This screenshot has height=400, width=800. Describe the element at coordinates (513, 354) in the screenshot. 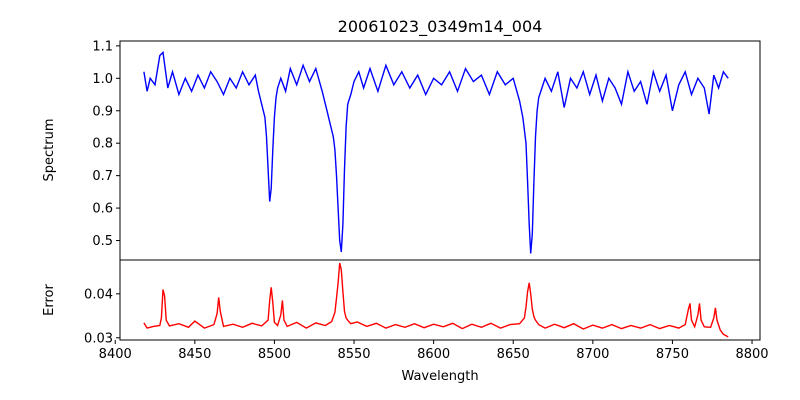

I see `x-tick-label: 8650` at that location.